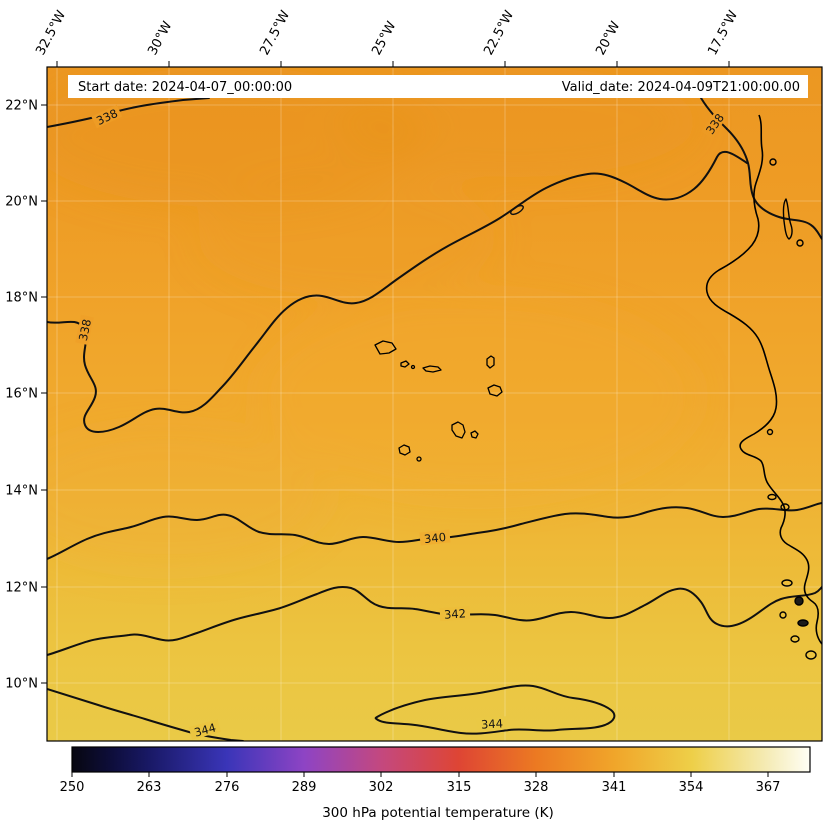  What do you see at coordinates (21, 394) in the screenshot?
I see `y-tick-16n: 16°N` at bounding box center [21, 394].